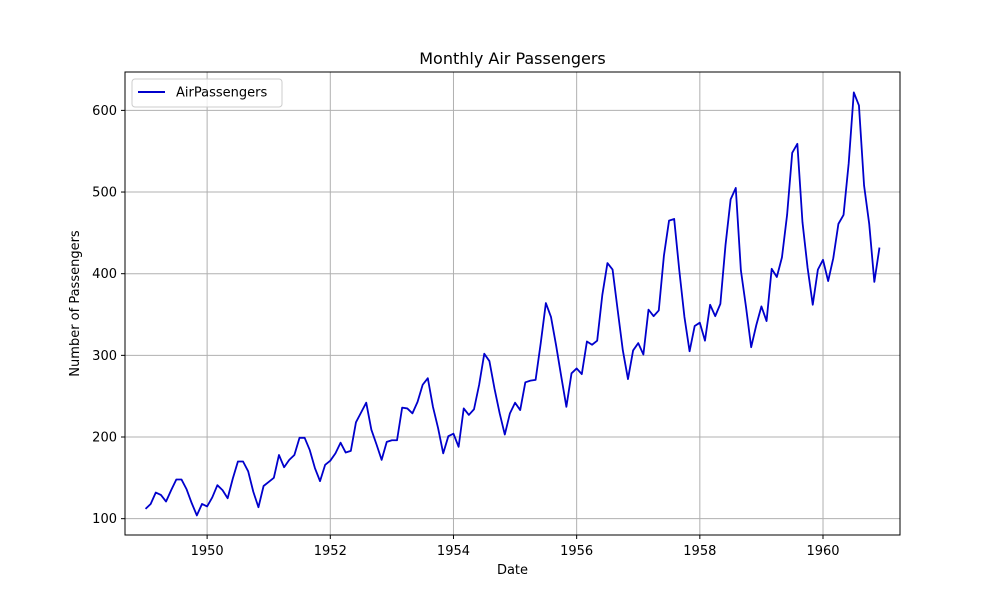 The image size is (1000, 604). What do you see at coordinates (104, 111) in the screenshot?
I see `y-tick-label: 600` at bounding box center [104, 111].